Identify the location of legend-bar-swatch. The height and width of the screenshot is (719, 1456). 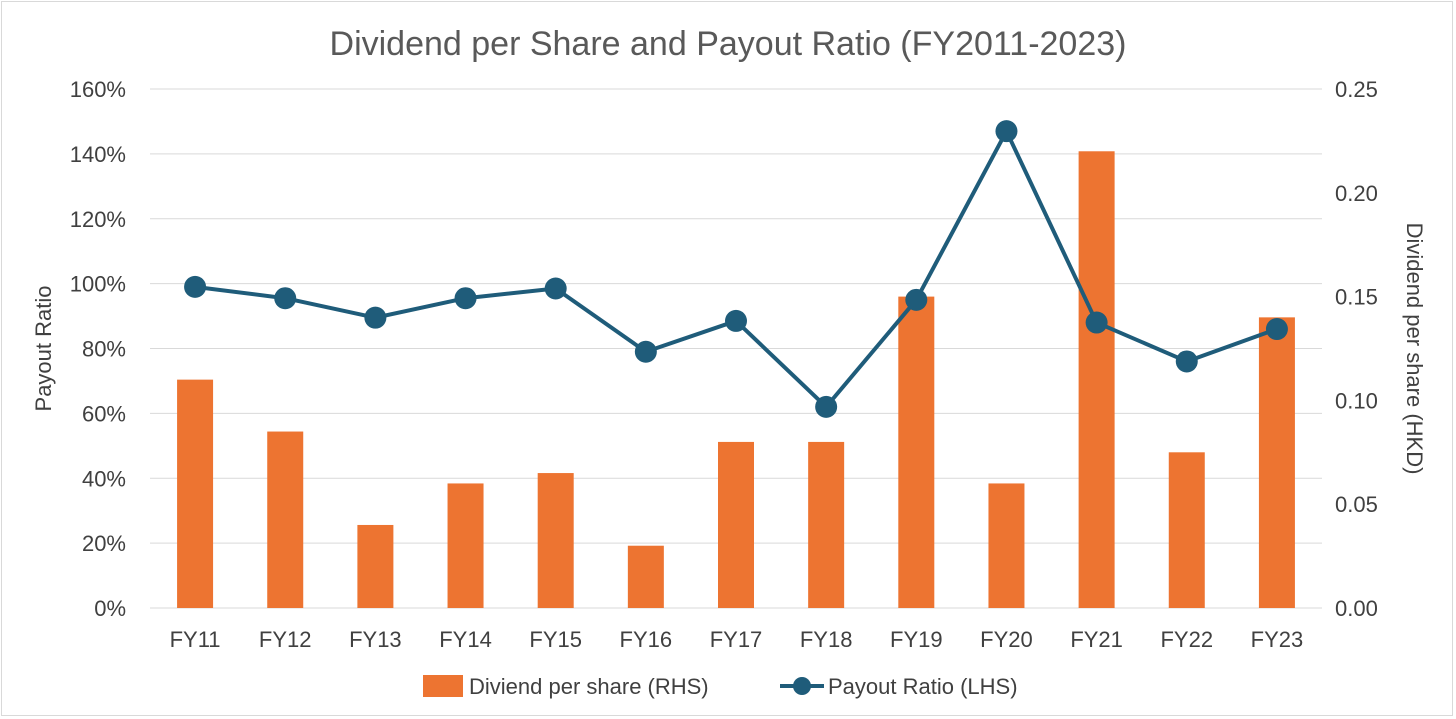
(443, 686).